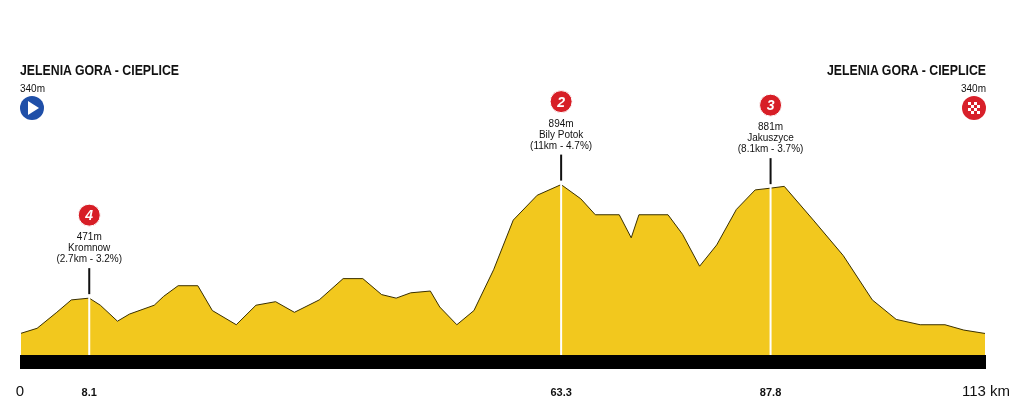  I want to click on x-tick-label: 8.1, so click(89, 392).